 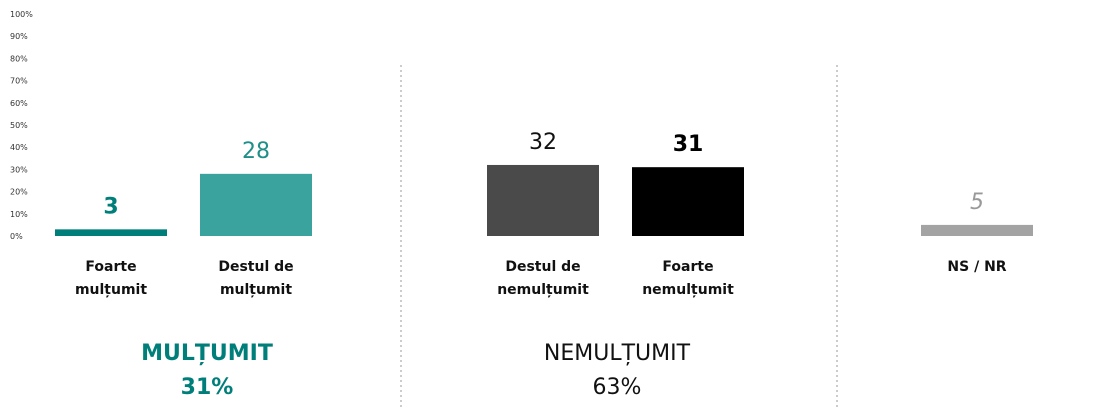 What do you see at coordinates (111, 278) in the screenshot?
I see `category-label: Foarte mulțumit` at bounding box center [111, 278].